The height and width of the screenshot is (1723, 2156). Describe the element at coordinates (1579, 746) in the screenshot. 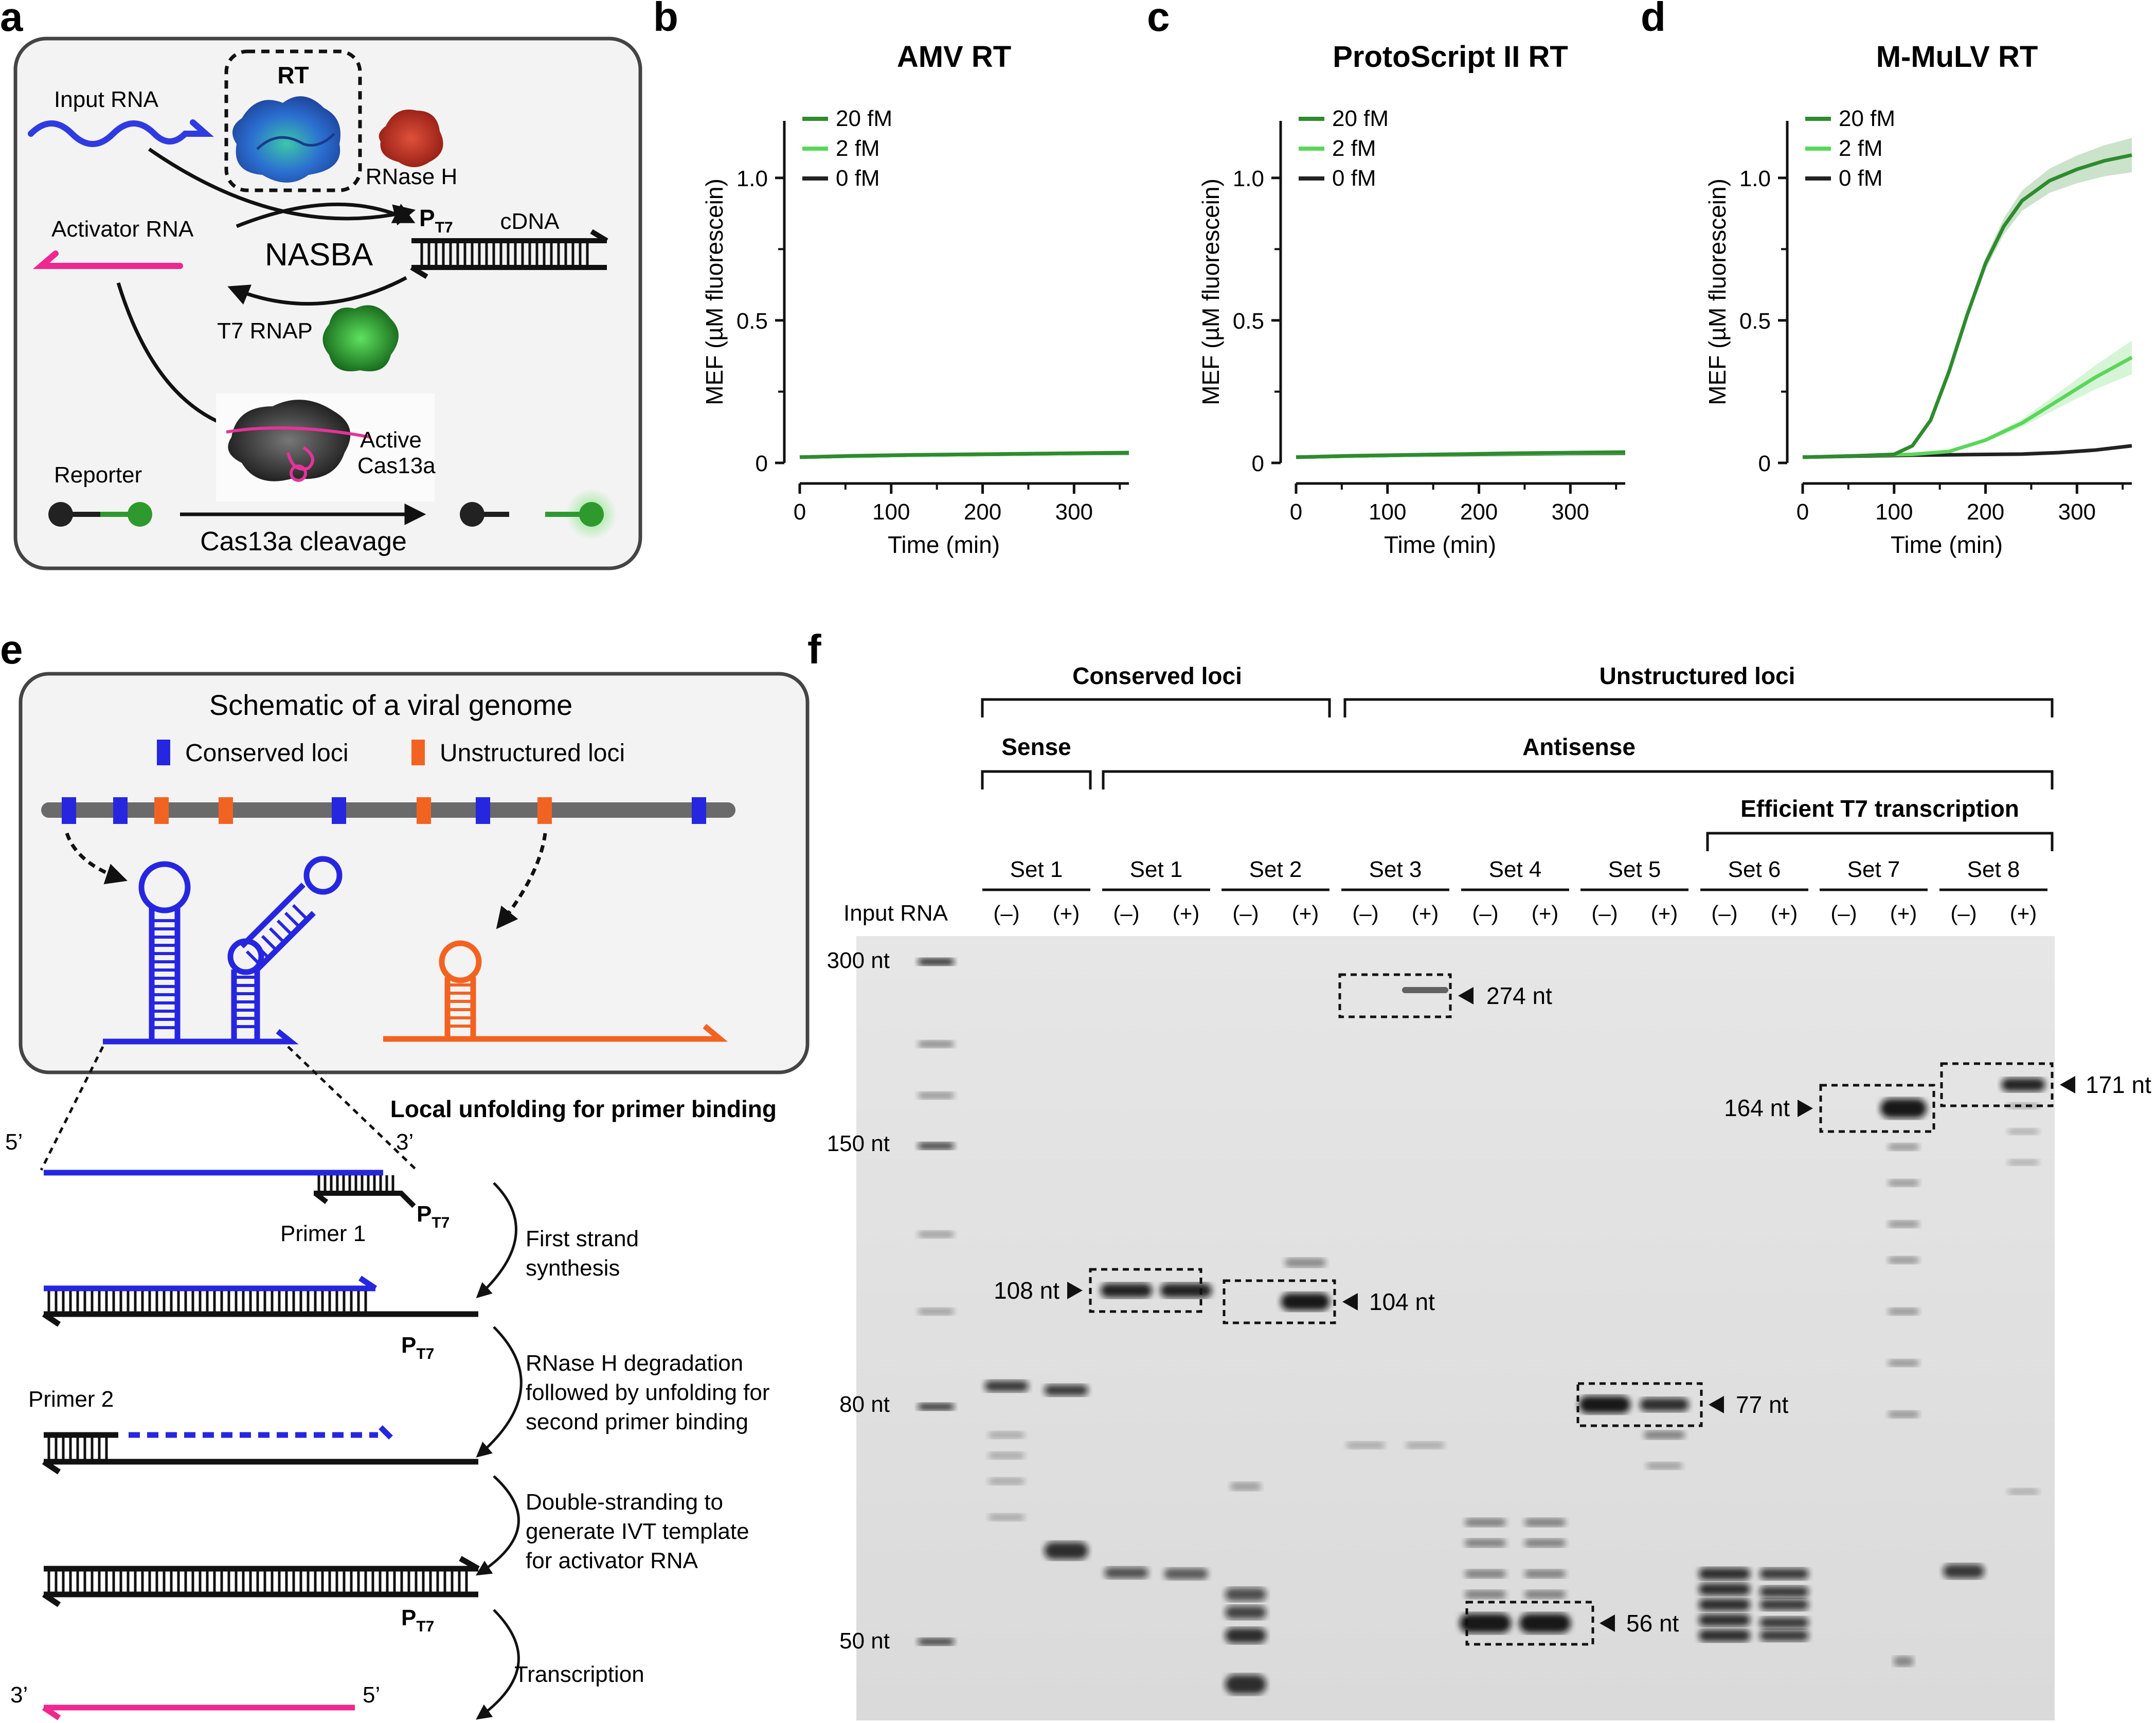

I see `header-antisense: Antisense` at that location.